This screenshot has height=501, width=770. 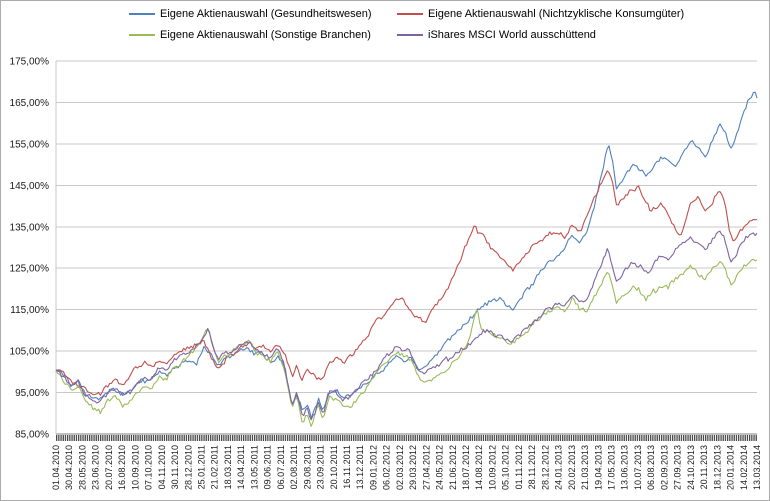 What do you see at coordinates (30, 227) in the screenshot?
I see `y-axis-label: 135,00%` at bounding box center [30, 227].